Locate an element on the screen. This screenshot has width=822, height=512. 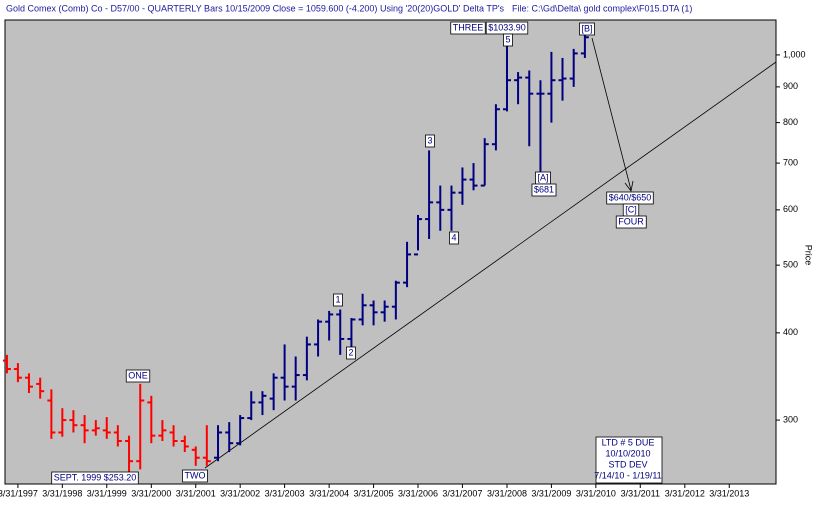
annotation: SEPT. 1999 $253.20 is located at coordinates (95, 477).